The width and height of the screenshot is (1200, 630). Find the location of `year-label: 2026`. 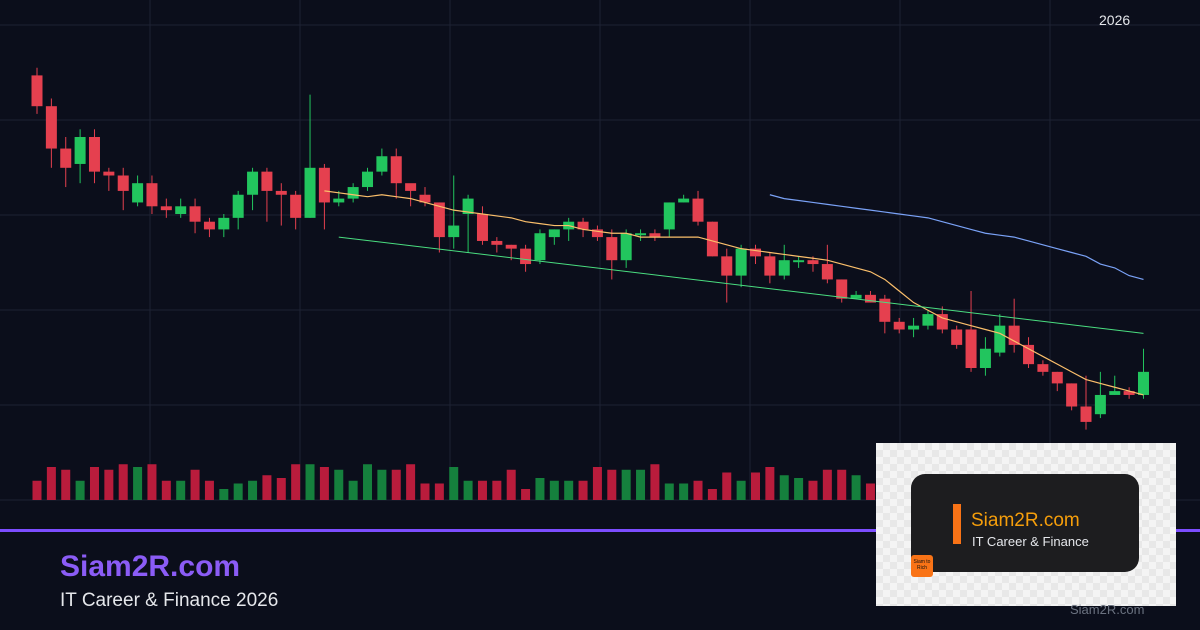

year-label: 2026 is located at coordinates (1115, 20).